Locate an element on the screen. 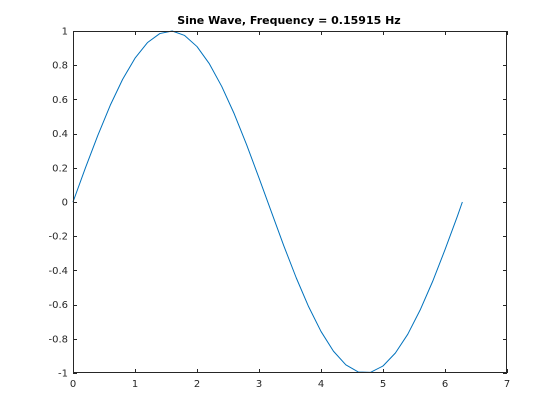 The image size is (560, 420). y-tick-label: 0.8 is located at coordinates (60, 66).